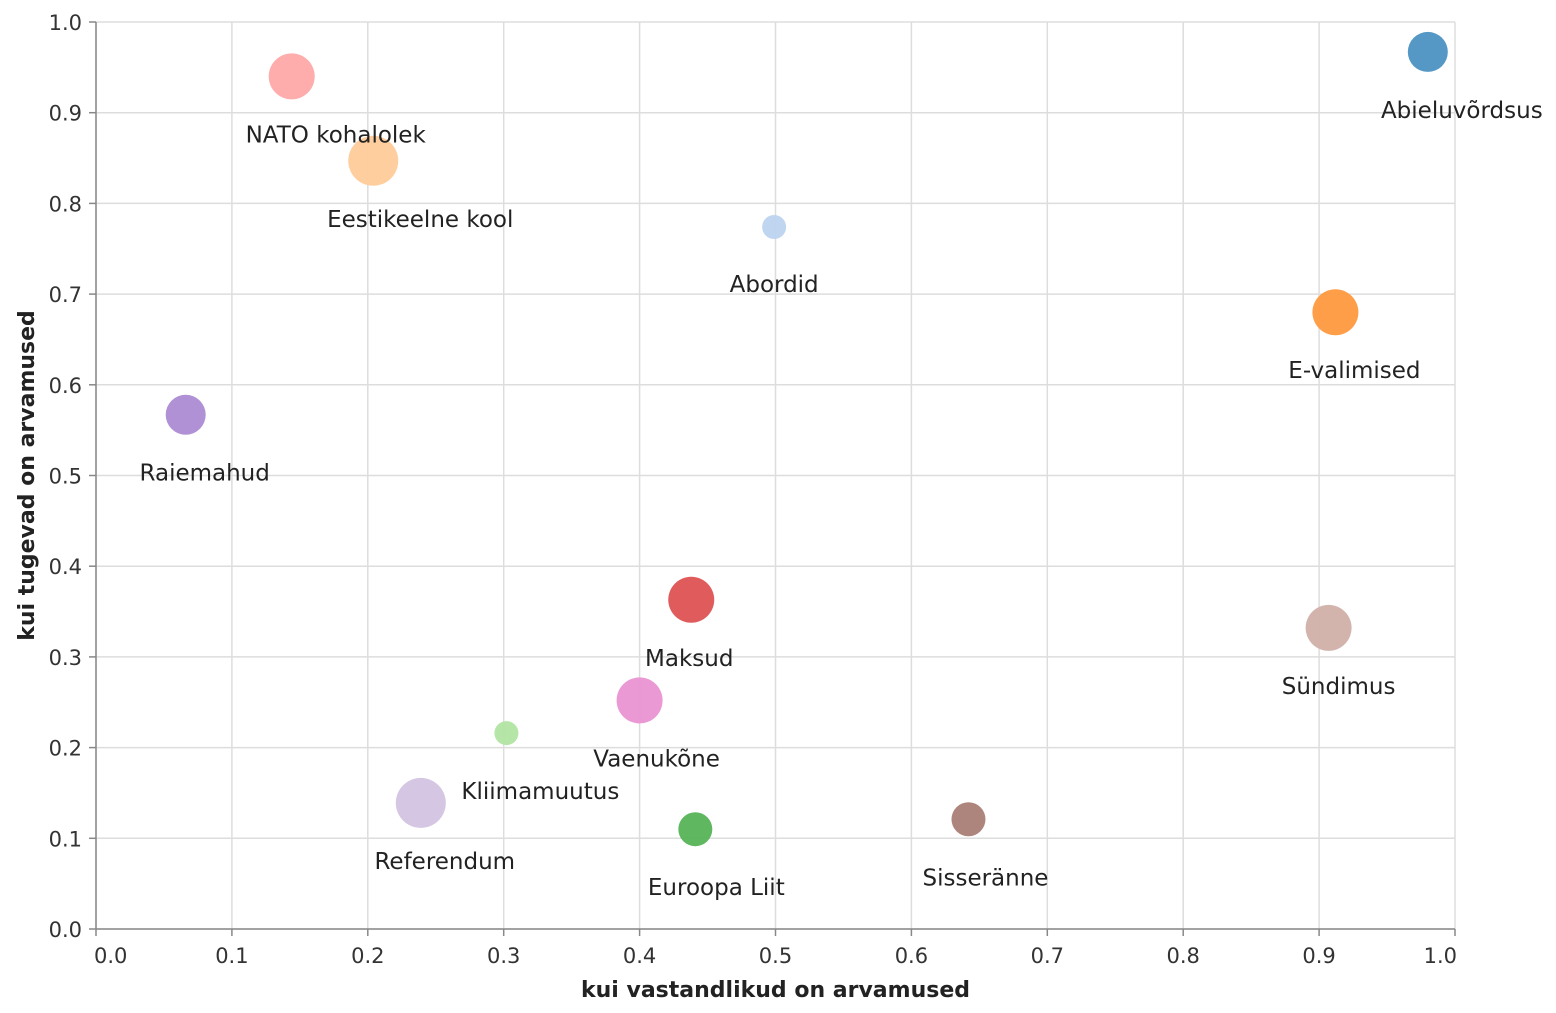  Describe the element at coordinates (1047, 956) in the screenshot. I see `x-tick-label: 0.7` at that location.